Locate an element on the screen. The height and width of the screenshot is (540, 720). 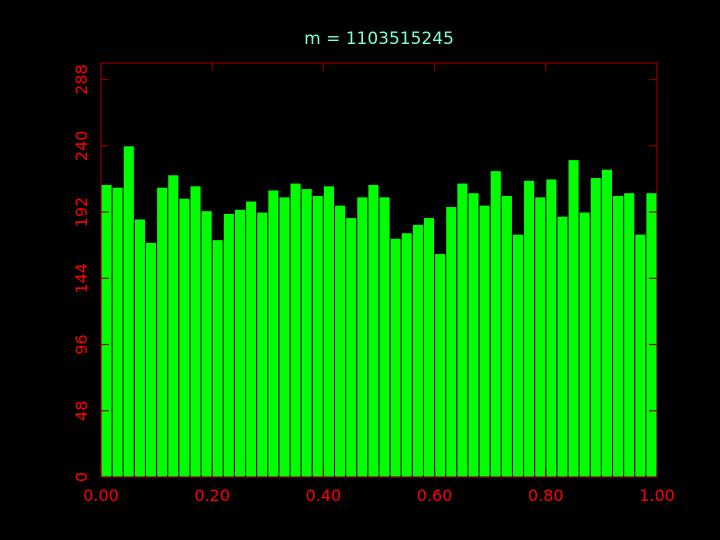
y-tick-label: 240 is located at coordinates (81, 146).